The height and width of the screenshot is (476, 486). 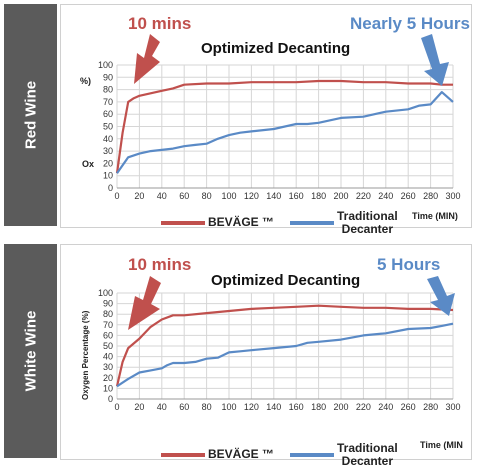 What do you see at coordinates (88, 164) in the screenshot?
I see `ylabel-bottom: Ox` at bounding box center [88, 164].